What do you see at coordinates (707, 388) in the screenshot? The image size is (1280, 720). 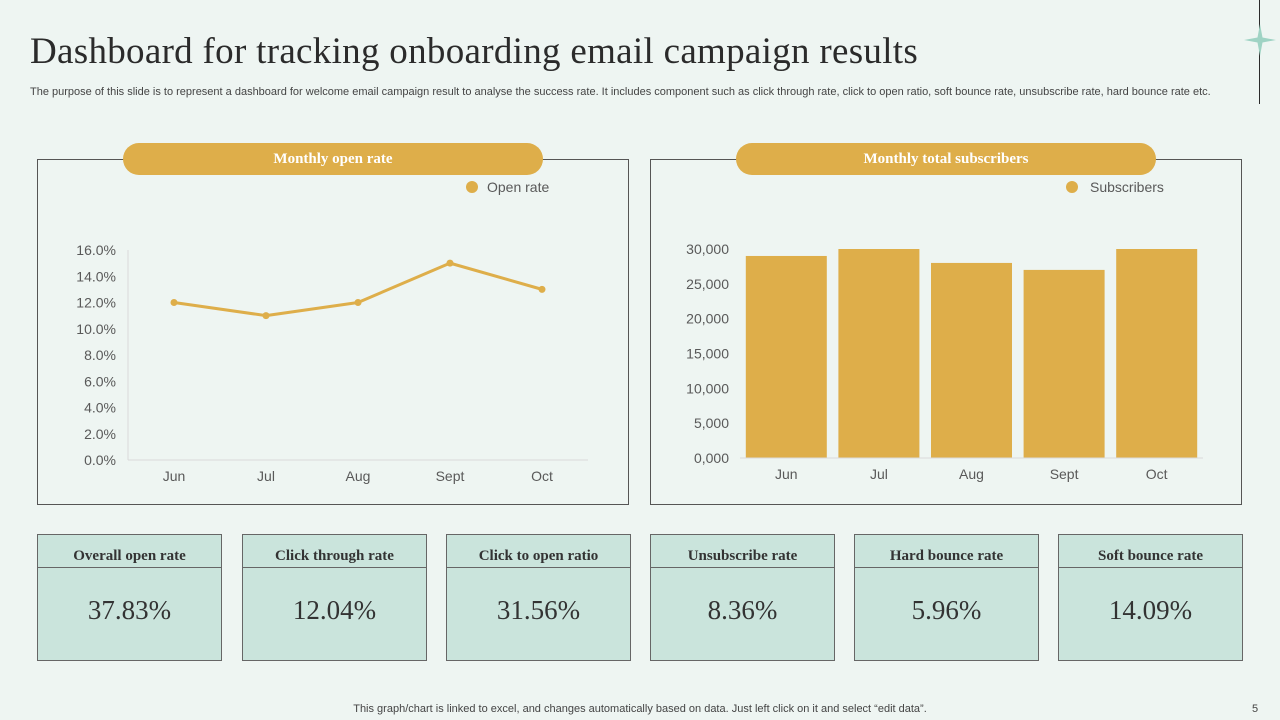 I see `y-tick-label: 10,000` at bounding box center [707, 388].